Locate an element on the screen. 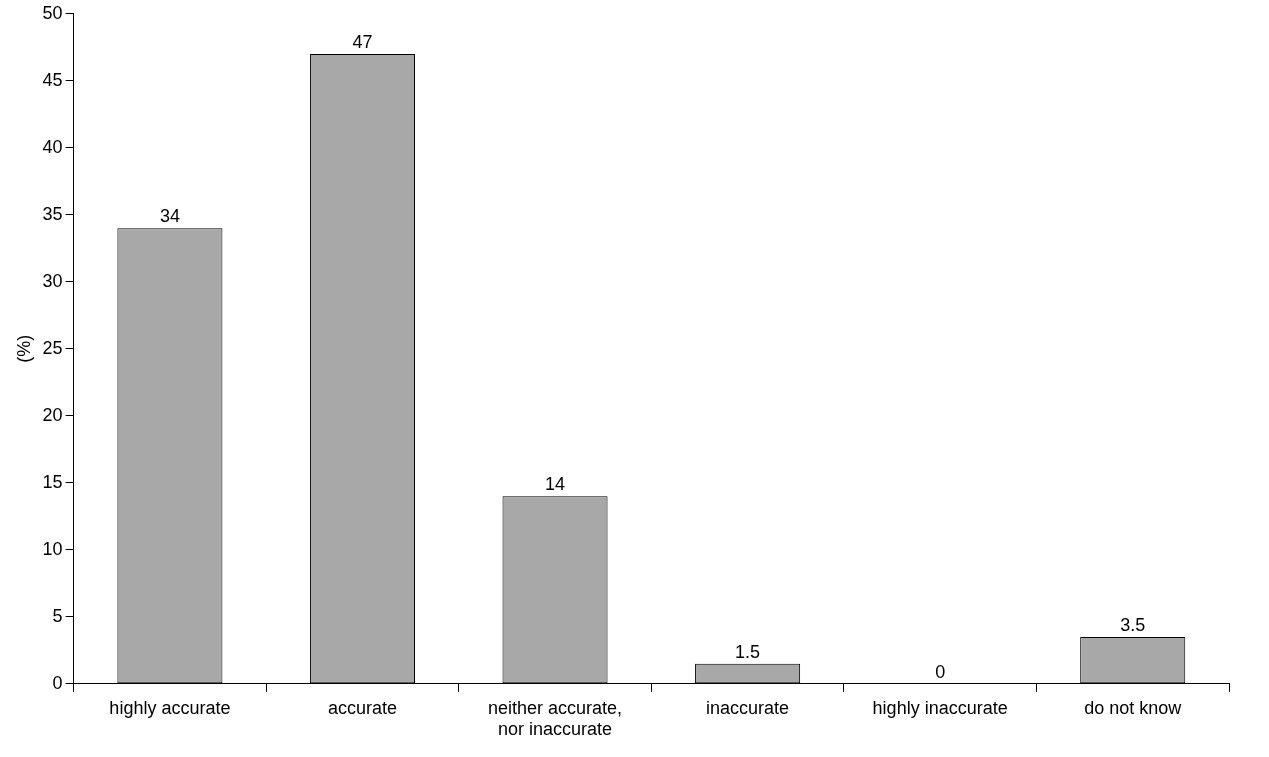 This screenshot has height=757, width=1269. x-tick-label: neither accurate, nor inaccurate is located at coordinates (555, 718).